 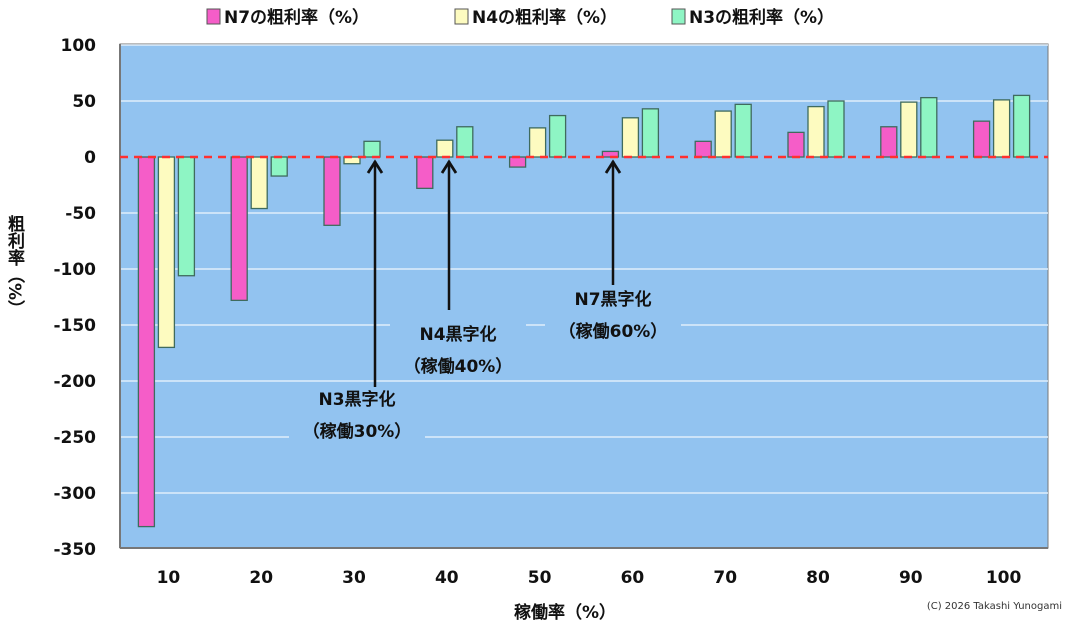 I want to click on y-tick-label: -100, so click(x=74, y=270).